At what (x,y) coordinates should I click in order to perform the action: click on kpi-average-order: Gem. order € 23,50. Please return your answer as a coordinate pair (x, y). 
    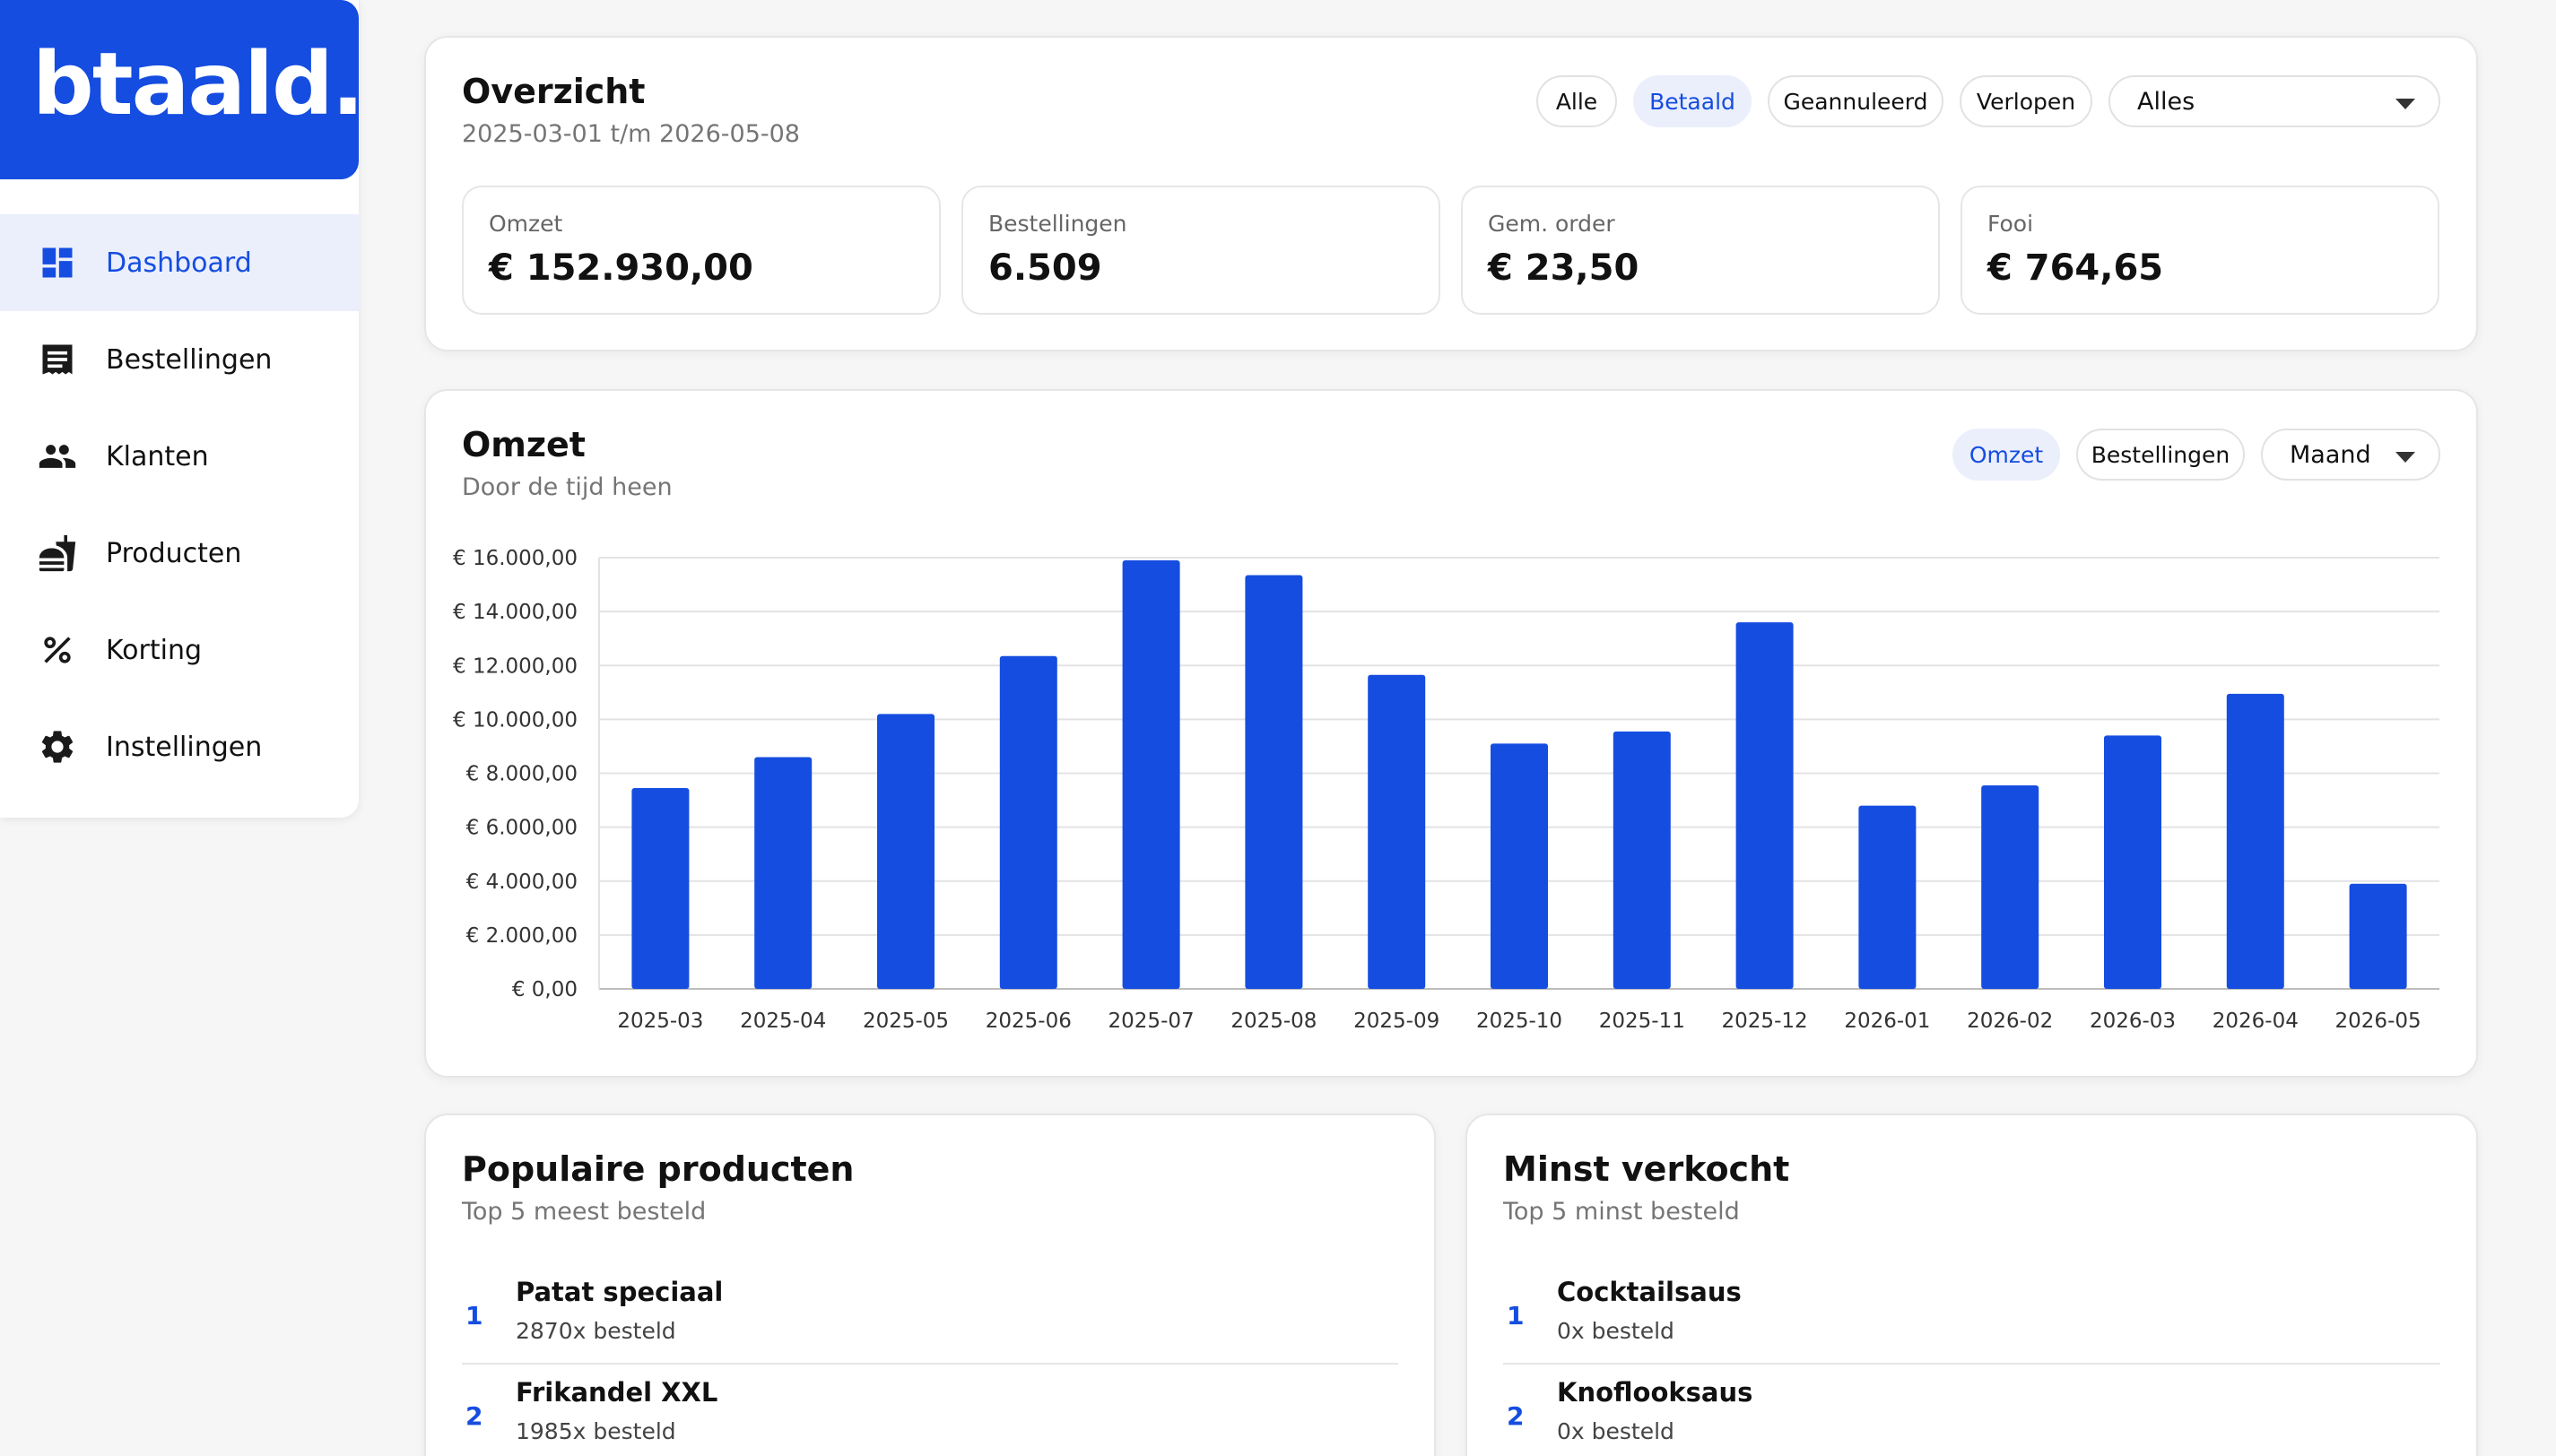
    Looking at the image, I should click on (1700, 251).